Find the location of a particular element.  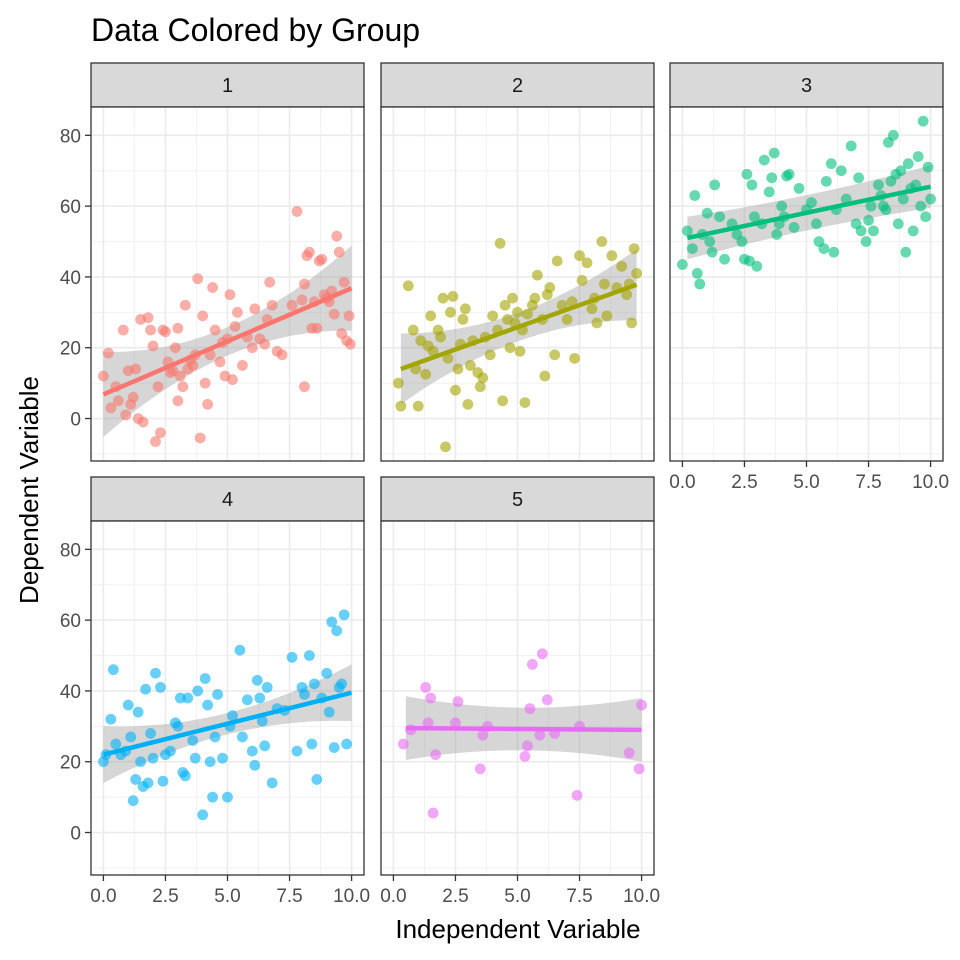

facet-strip-label: 5 is located at coordinates (517, 500).